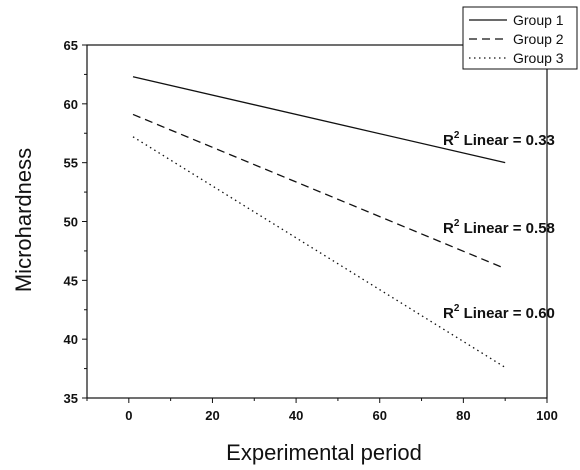 The width and height of the screenshot is (580, 470). Describe the element at coordinates (71, 104) in the screenshot. I see `y-tick-label: 60` at that location.